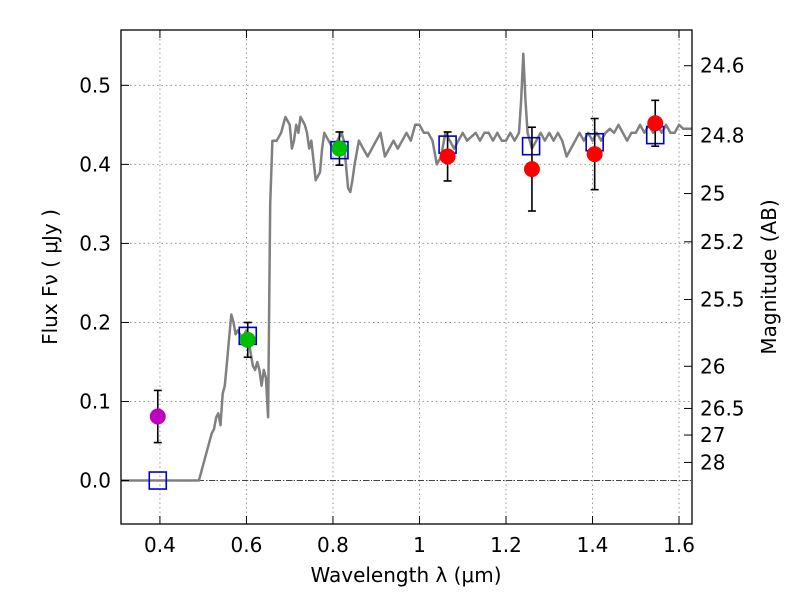 The width and height of the screenshot is (800, 600). I want to click on x-tick-label: 1.6, so click(679, 545).